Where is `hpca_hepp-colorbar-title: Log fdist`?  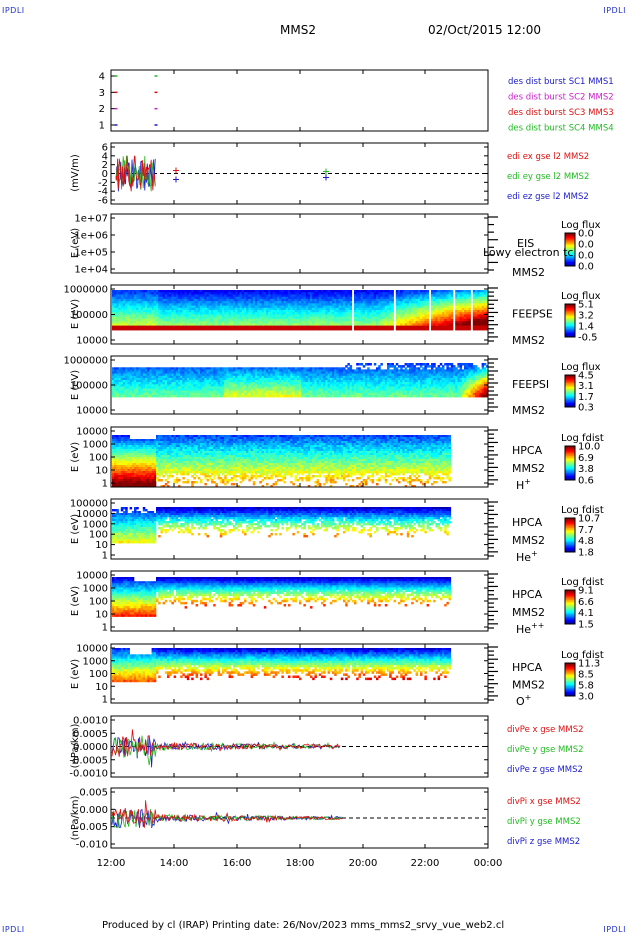
hpca_hepp-colorbar-title: Log fdist is located at coordinates (582, 582).